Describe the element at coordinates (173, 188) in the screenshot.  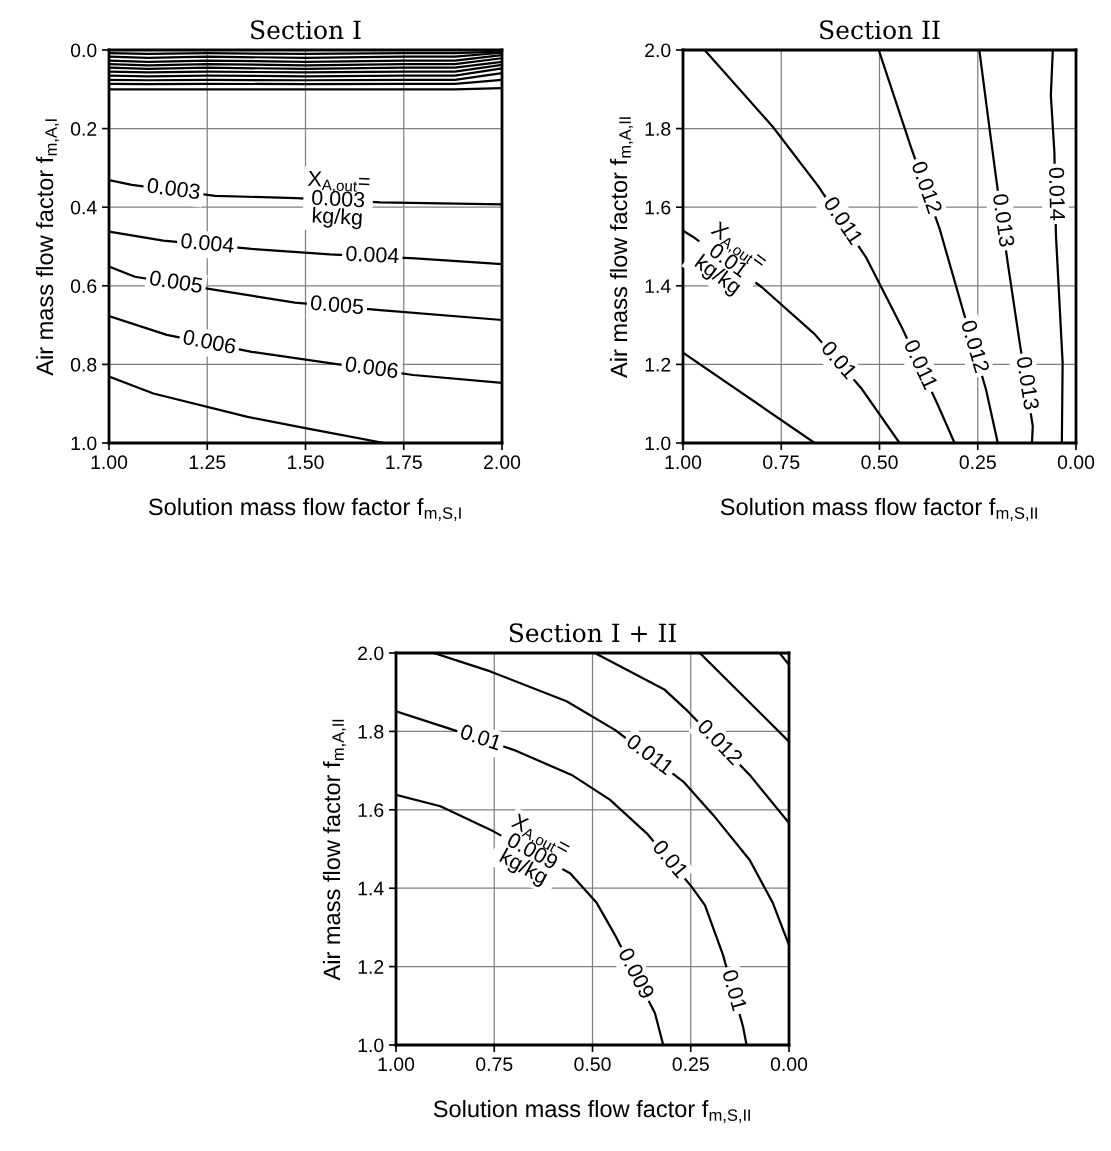
I see `annotation: 0.003` at that location.